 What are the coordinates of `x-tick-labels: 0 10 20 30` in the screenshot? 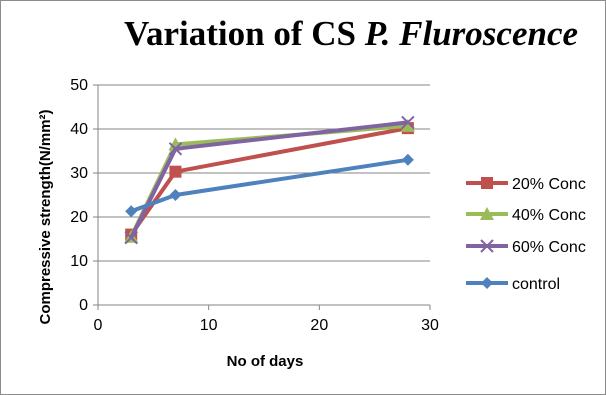 It's located at (266, 325).